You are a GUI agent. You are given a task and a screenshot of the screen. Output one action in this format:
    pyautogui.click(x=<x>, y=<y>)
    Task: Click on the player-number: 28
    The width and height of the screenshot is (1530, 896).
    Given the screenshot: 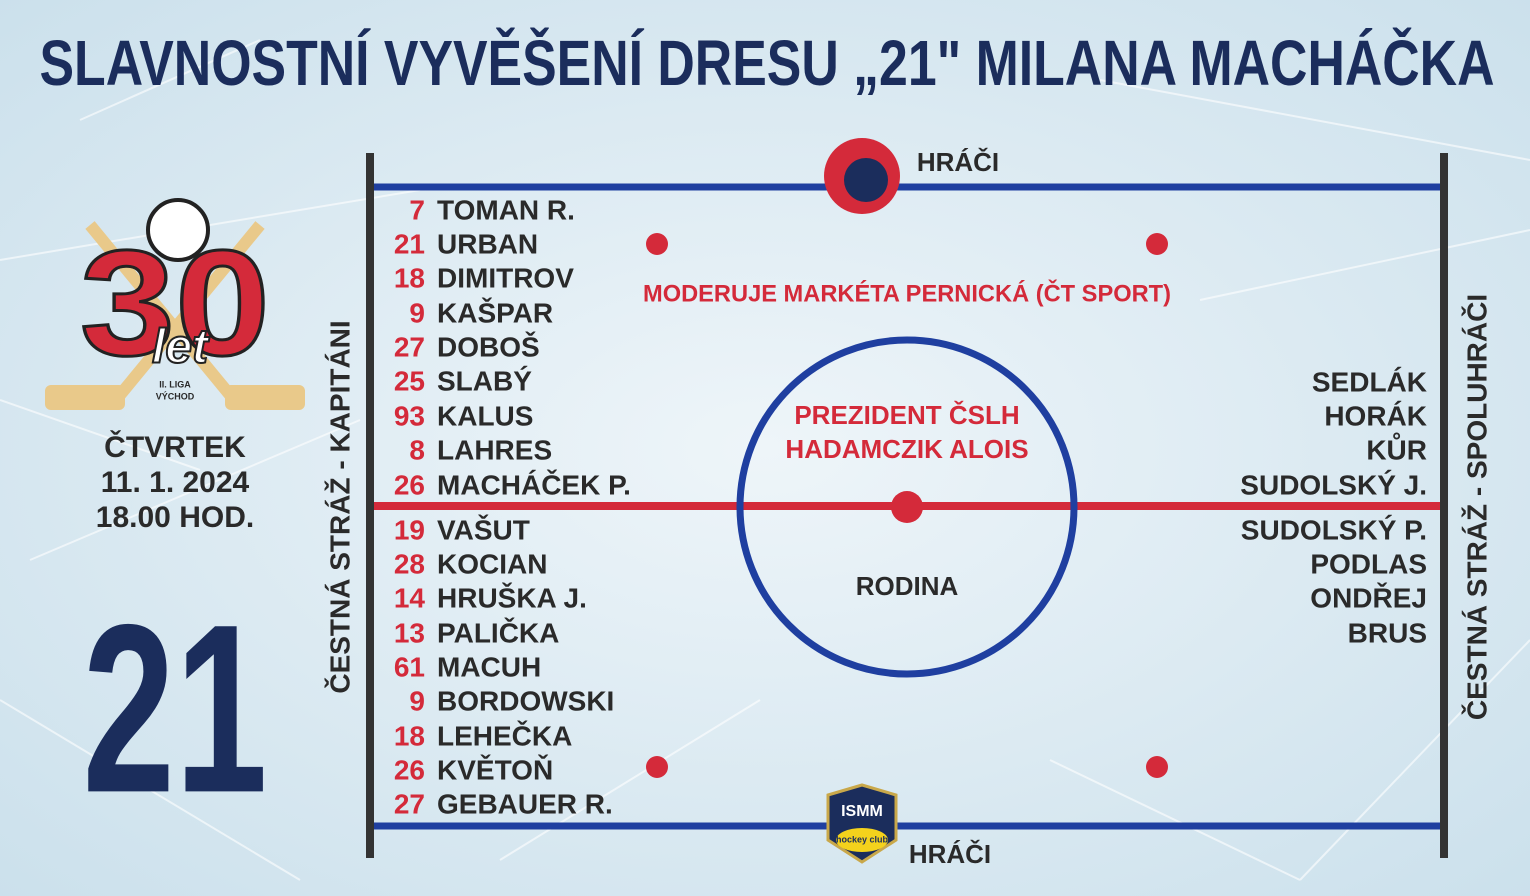 What is the action you would take?
    pyautogui.click(x=409, y=563)
    